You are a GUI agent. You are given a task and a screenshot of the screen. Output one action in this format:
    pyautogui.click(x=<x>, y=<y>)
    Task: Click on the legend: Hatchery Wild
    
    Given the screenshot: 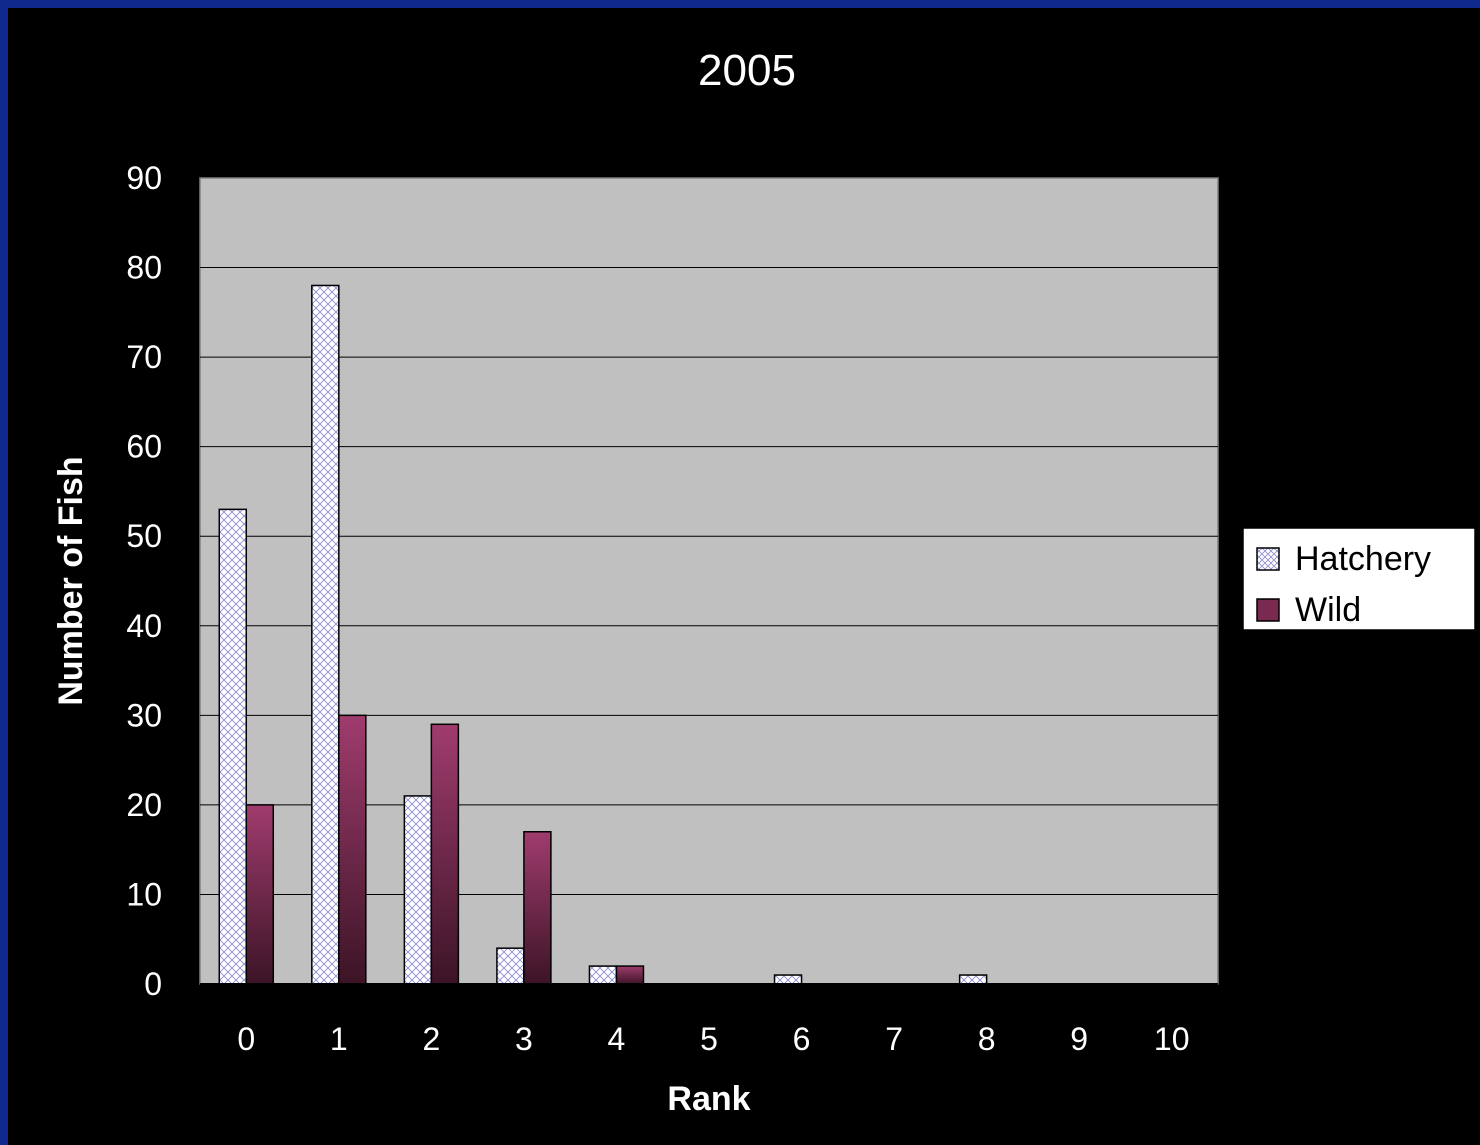 What is the action you would take?
    pyautogui.click(x=1359, y=579)
    